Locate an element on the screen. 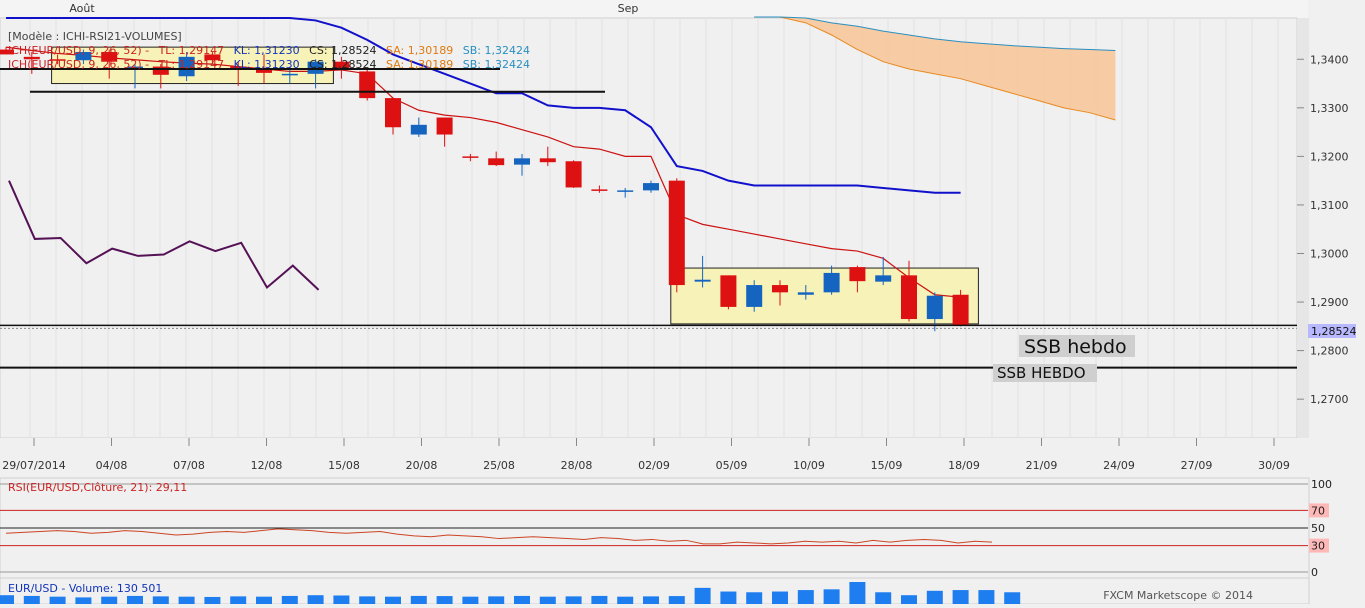 The width and height of the screenshot is (1365, 608). legend-sb-2: SB: 1,32424 is located at coordinates (496, 64).